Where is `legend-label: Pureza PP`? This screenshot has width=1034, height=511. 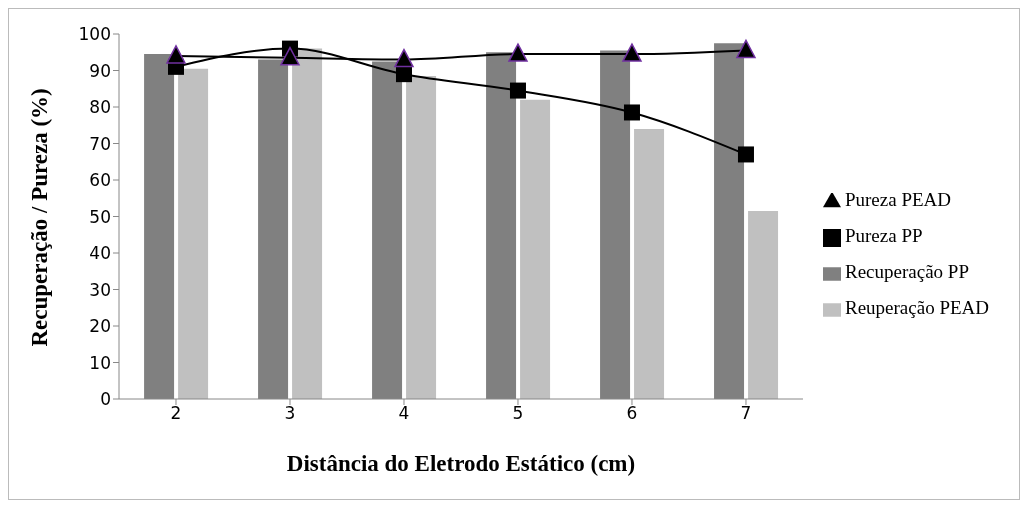
legend-label: Pureza PP is located at coordinates (883, 235).